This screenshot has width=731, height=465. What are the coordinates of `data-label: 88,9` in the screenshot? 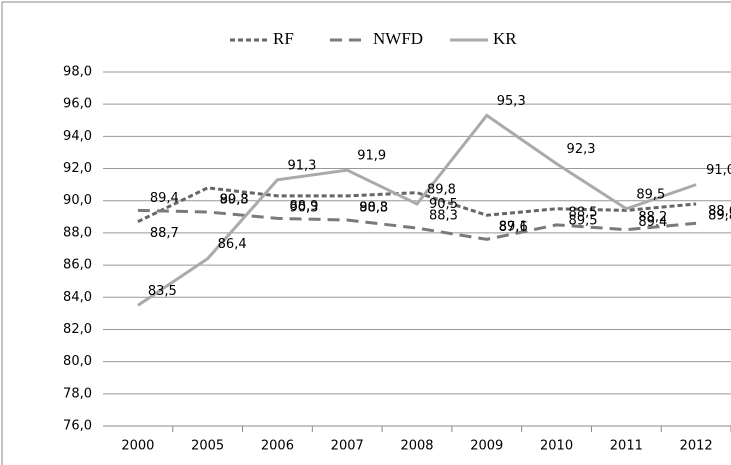 It's located at (303, 206).